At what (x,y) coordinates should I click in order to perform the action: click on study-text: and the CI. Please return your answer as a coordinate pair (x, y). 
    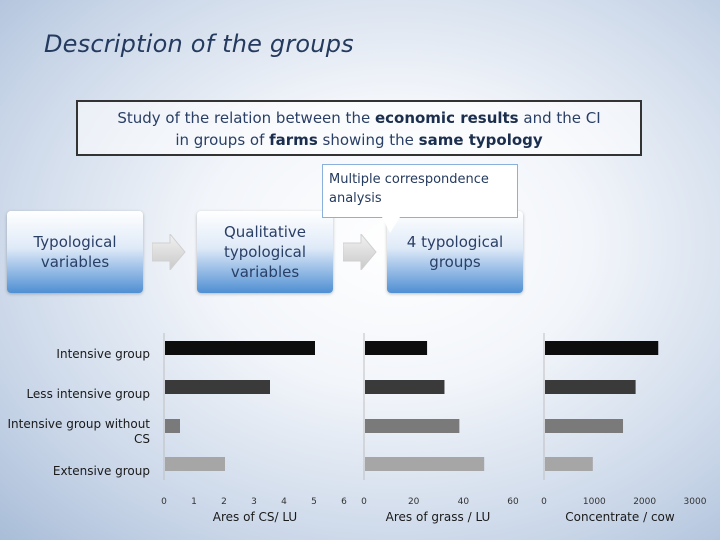
    Looking at the image, I should click on (559, 118).